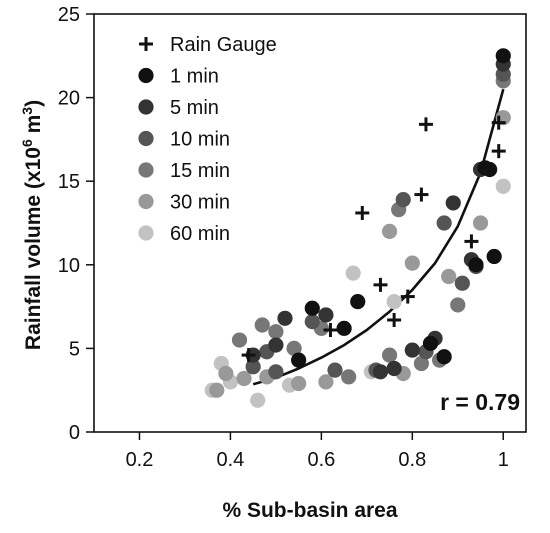  What do you see at coordinates (200, 171) in the screenshot?
I see `legend-label: 15 min` at bounding box center [200, 171].